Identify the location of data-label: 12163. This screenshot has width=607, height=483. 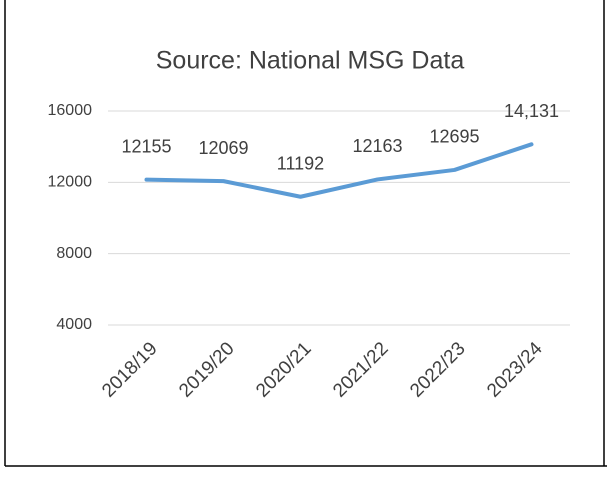
(377, 146).